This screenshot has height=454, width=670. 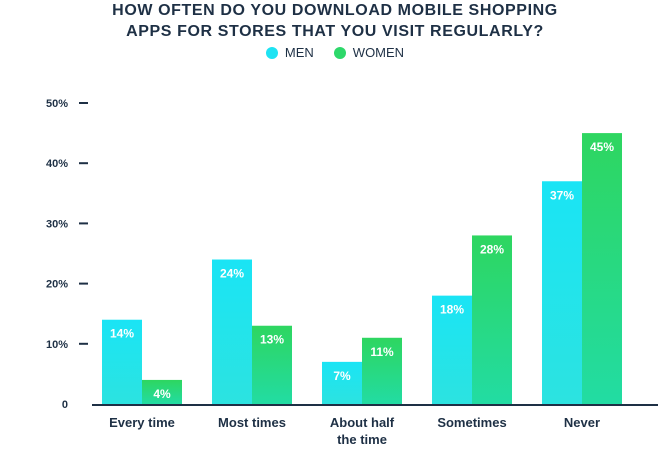 What do you see at coordinates (362, 439) in the screenshot?
I see `x-category-label: the time` at bounding box center [362, 439].